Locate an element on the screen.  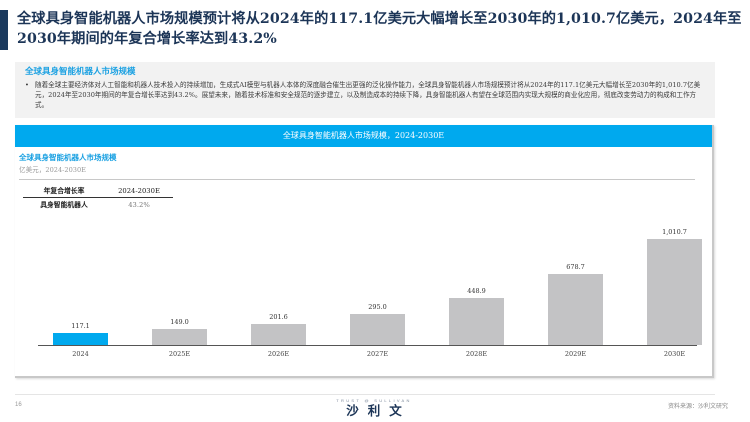
bar-value-label: 201.6 is located at coordinates (278, 317).